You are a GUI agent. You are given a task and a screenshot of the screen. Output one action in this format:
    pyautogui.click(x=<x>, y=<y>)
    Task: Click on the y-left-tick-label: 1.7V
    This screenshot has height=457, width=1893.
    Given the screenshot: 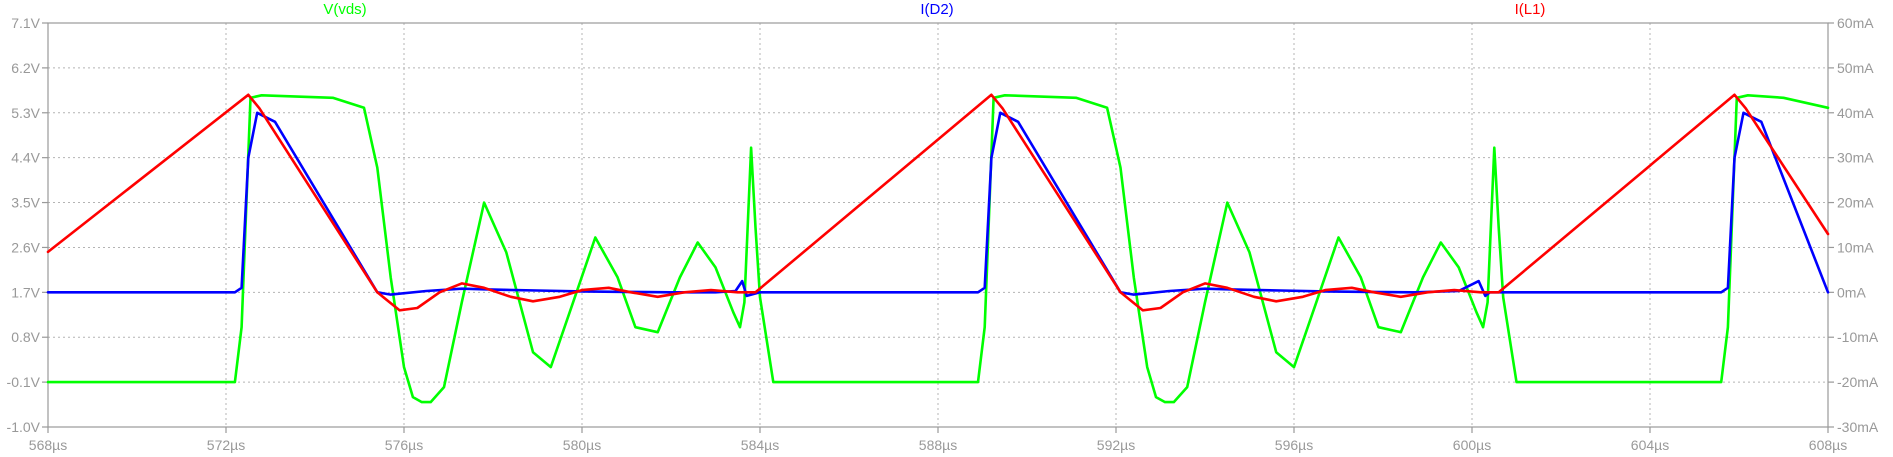 What is the action you would take?
    pyautogui.click(x=25, y=292)
    